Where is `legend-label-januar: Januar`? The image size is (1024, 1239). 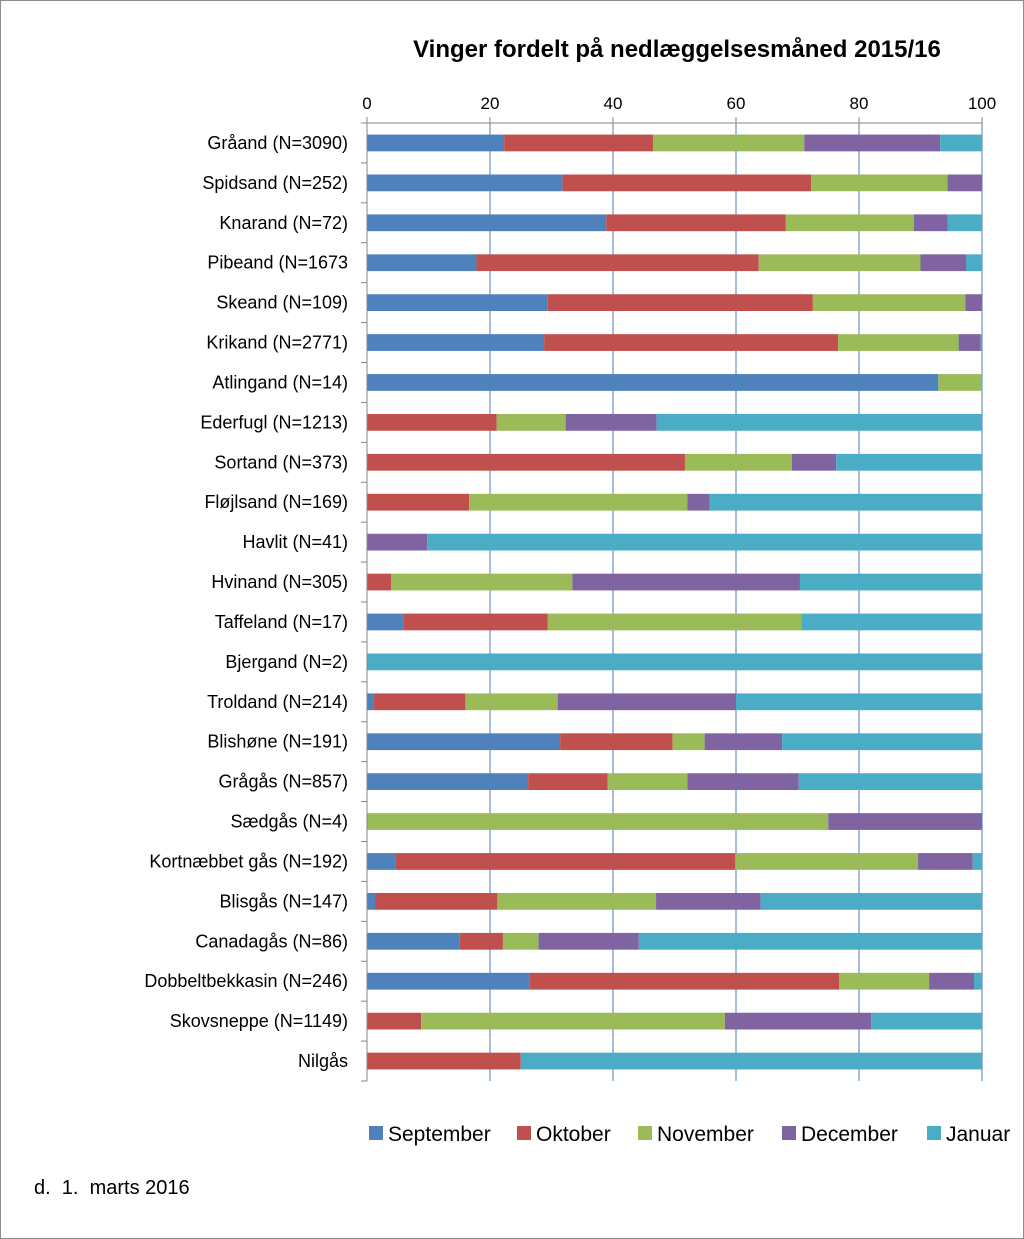 legend-label-januar: Januar is located at coordinates (978, 1134).